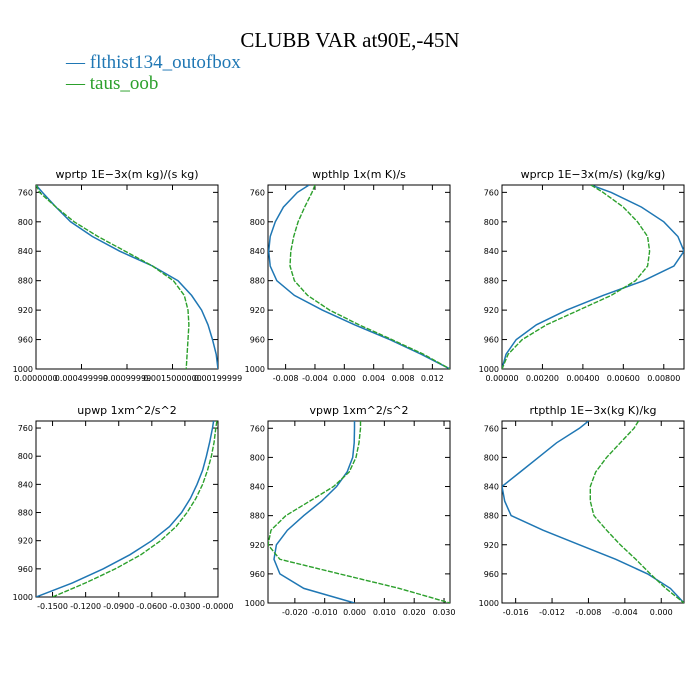  I want to click on x-tick-label: 0.00200, so click(542, 378).